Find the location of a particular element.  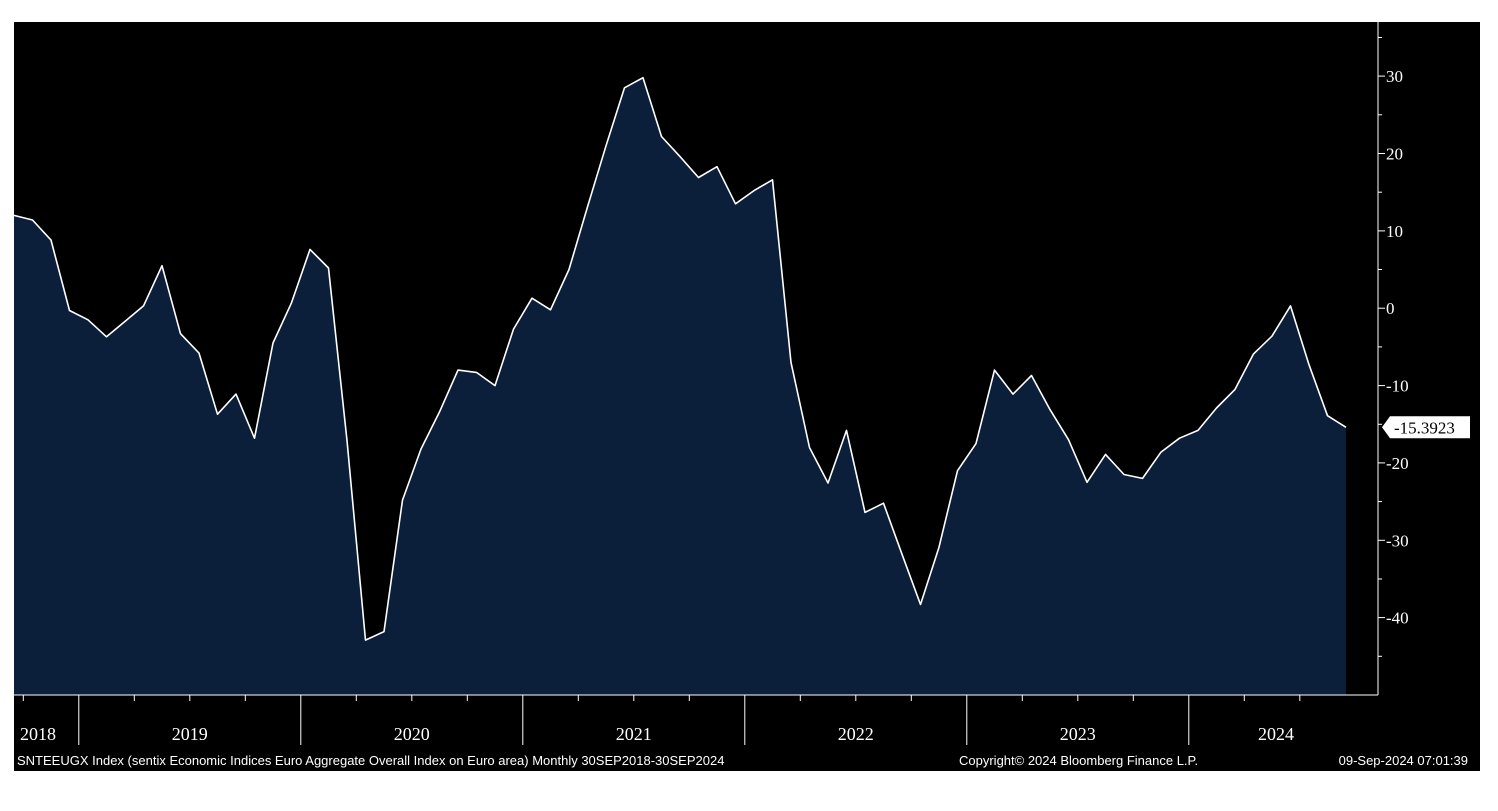

x-axis: 2018 2019 2020 2021 2022 2023 2024 is located at coordinates (696, 719).